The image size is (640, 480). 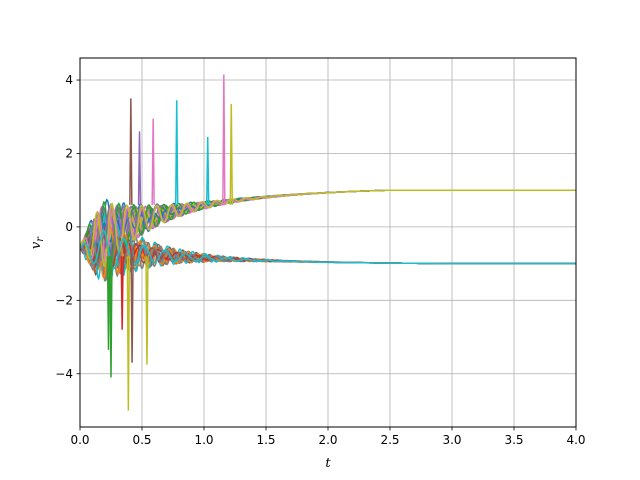 What do you see at coordinates (64, 374) in the screenshot?
I see `y-tick-label: −4` at bounding box center [64, 374].